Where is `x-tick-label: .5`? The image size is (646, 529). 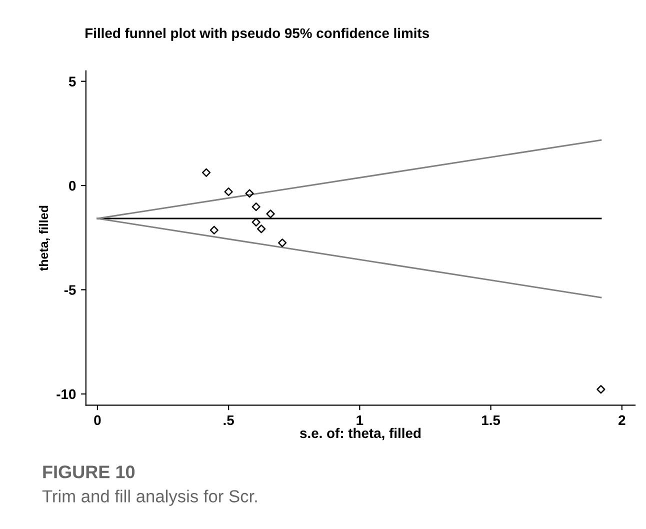
x-tick-label: .5 is located at coordinates (229, 420).